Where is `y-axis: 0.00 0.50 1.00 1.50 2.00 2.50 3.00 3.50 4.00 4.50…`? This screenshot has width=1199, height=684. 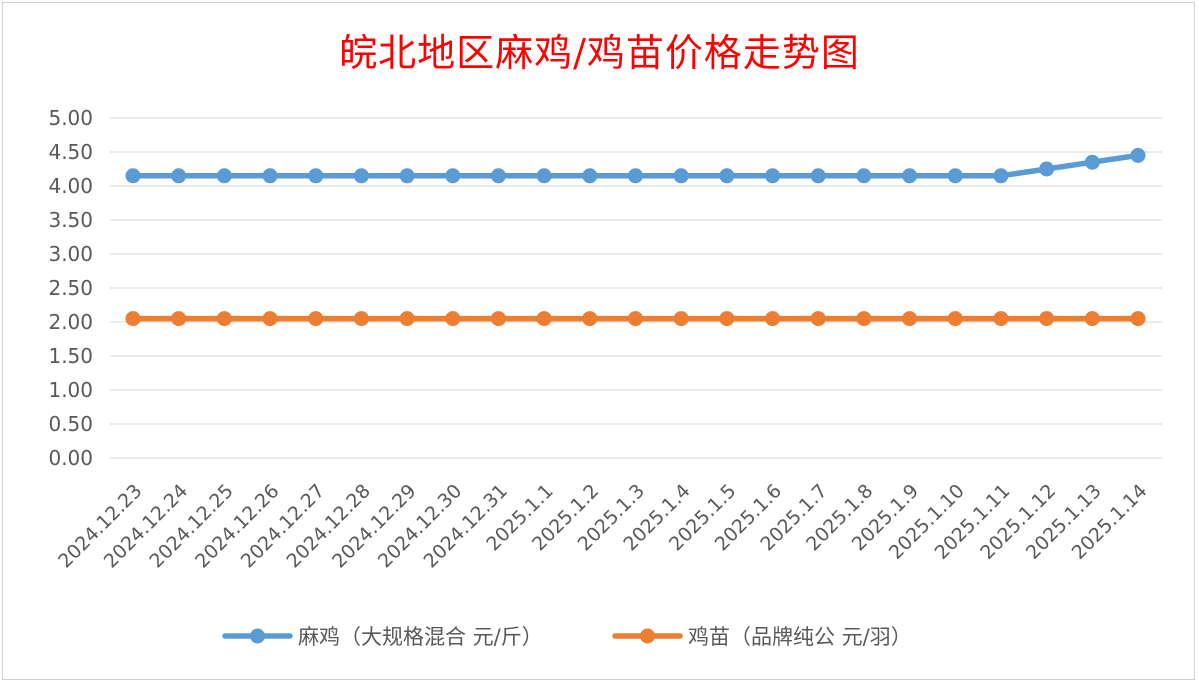
y-axis: 0.00 0.50 1.00 1.50 2.00 2.50 3.00 3.50 4.00 4.50… is located at coordinates (70, 288).